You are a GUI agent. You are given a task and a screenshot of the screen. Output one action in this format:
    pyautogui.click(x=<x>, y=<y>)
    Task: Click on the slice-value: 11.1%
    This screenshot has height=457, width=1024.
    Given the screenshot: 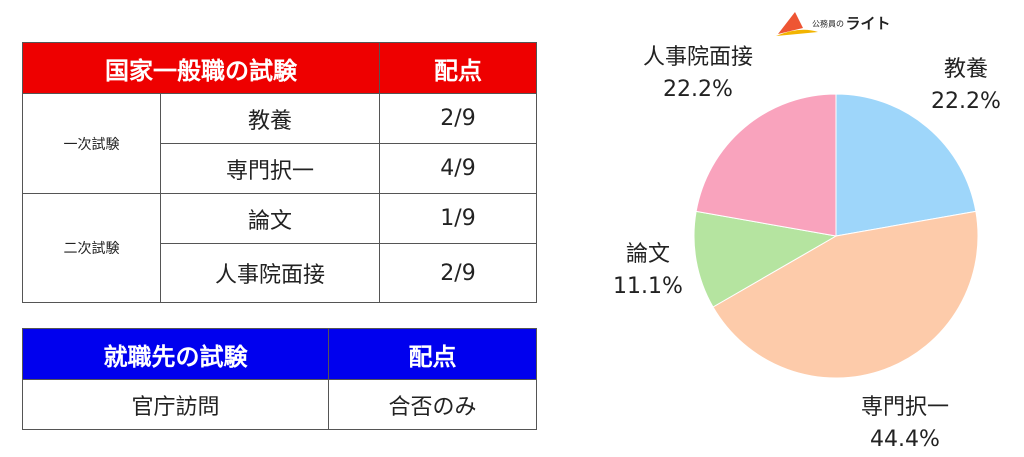 What is the action you would take?
    pyautogui.click(x=648, y=286)
    